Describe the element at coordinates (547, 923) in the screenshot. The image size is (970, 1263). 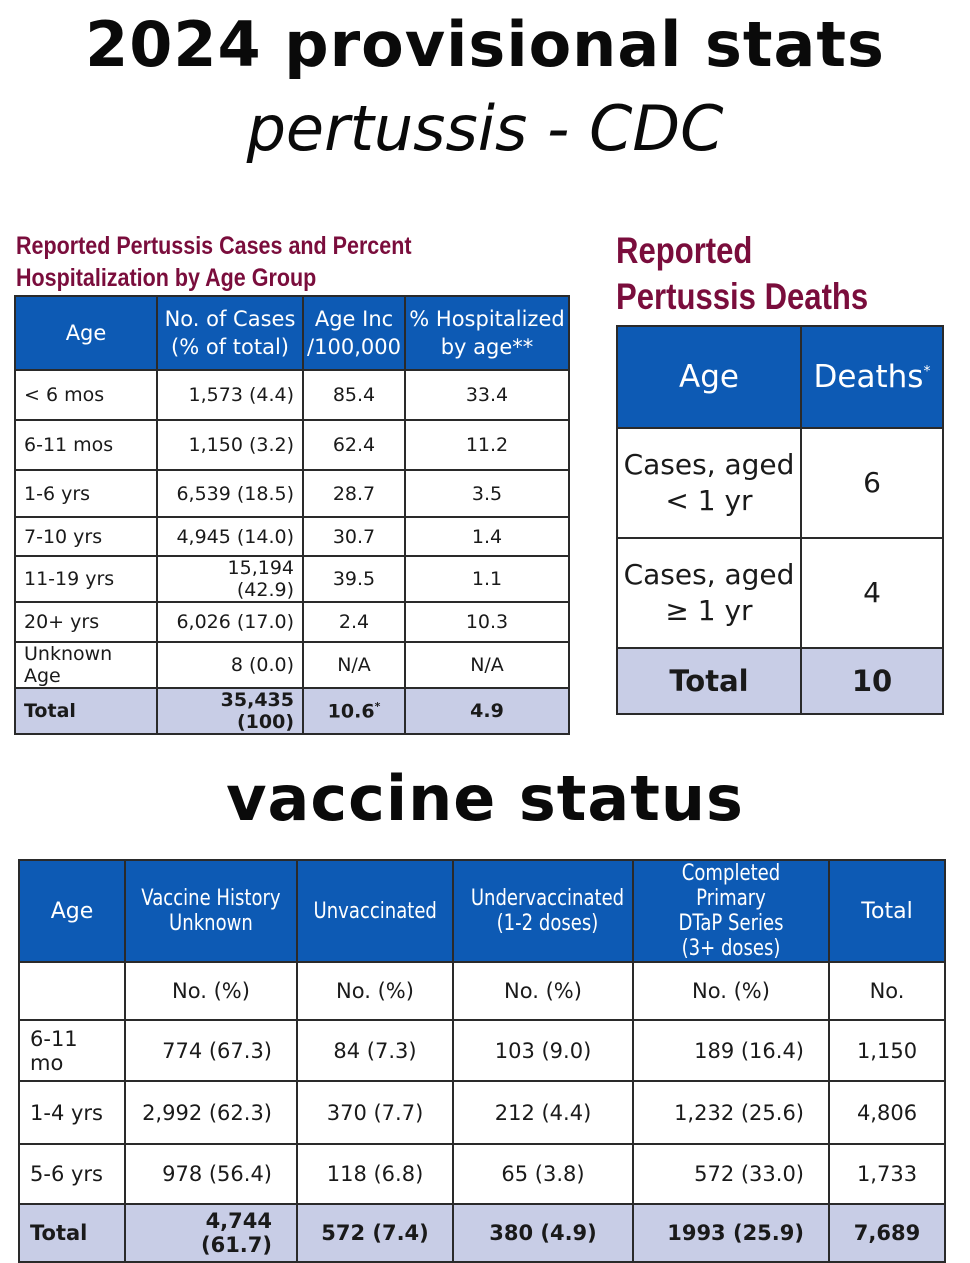
I see `header-under-line2: (1-2 doses)` at that location.